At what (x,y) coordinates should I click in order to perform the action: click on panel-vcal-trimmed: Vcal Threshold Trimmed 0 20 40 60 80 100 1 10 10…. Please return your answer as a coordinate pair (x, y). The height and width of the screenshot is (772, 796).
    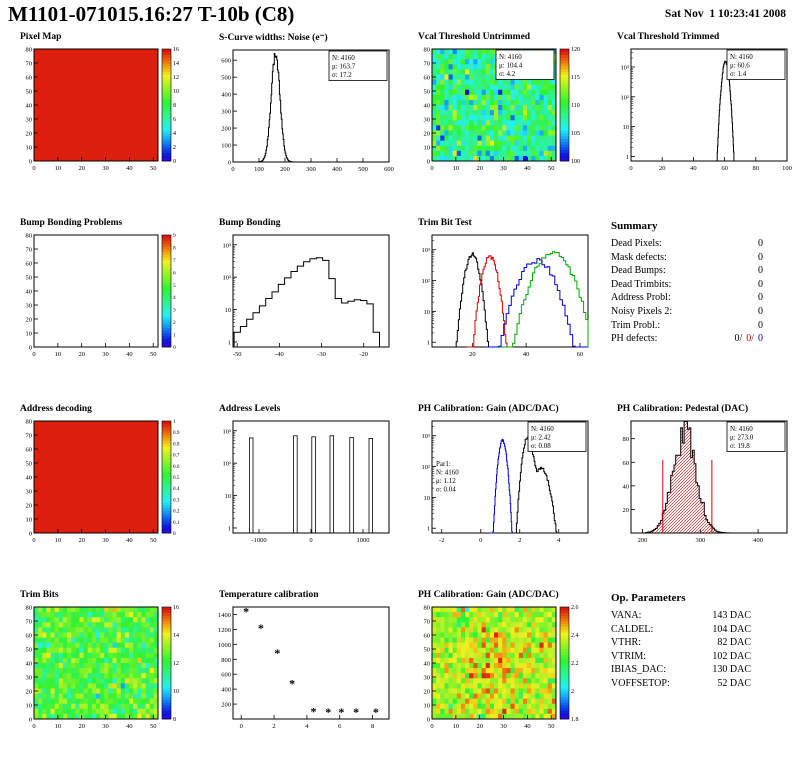
    Looking at the image, I should click on (696, 119).